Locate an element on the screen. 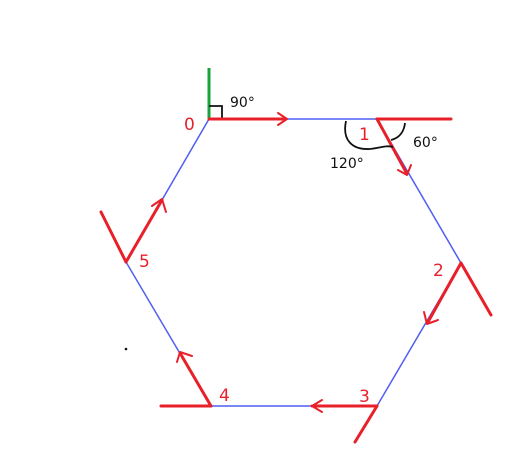 Image resolution: width=526 pixels, height=457 pixels. right-angle-mark is located at coordinates (216, 112).